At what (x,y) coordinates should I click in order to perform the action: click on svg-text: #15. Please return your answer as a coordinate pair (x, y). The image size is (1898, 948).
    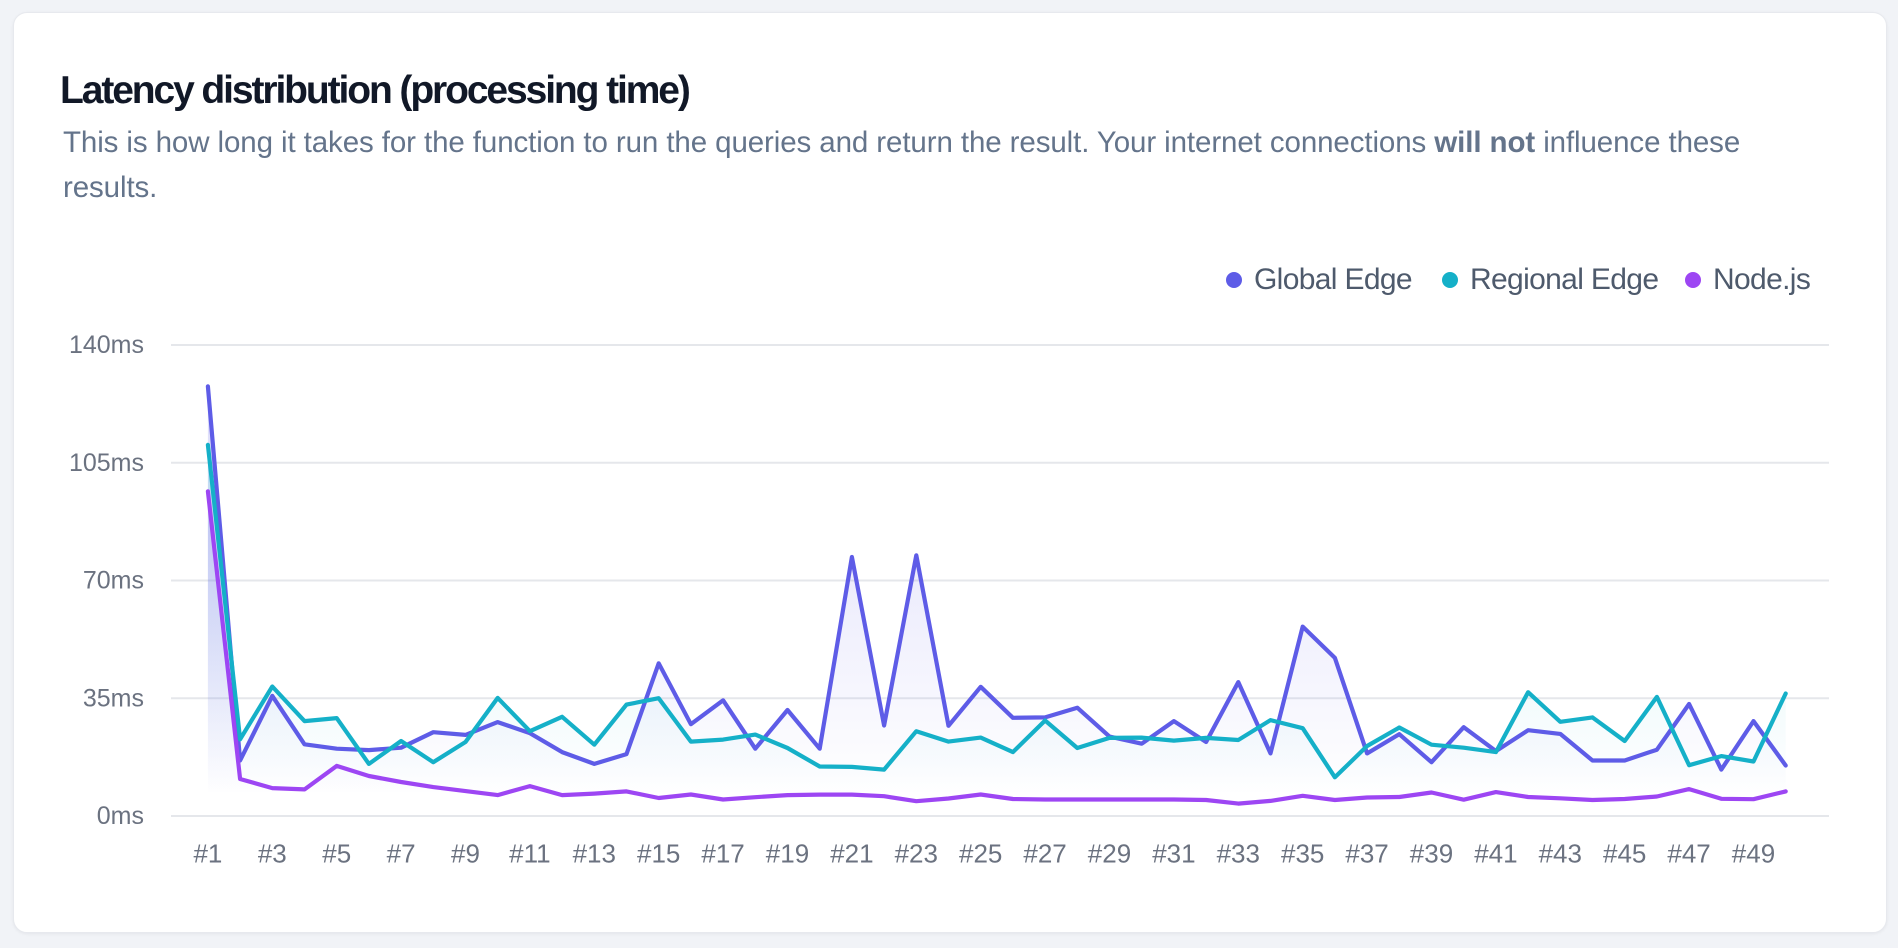
    Looking at the image, I should click on (658, 854).